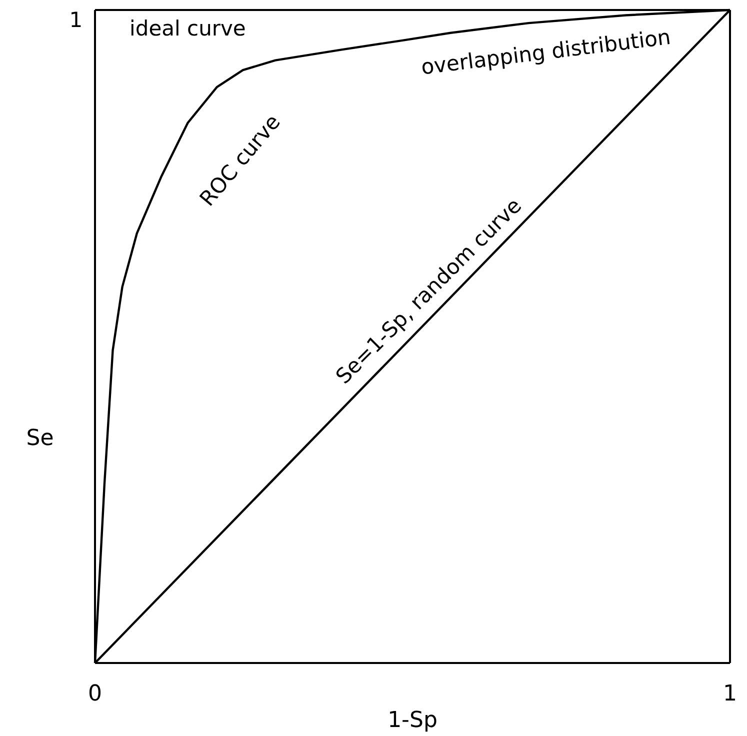 The height and width of the screenshot is (736, 747). What do you see at coordinates (546, 52) in the screenshot?
I see `annotation: overlapping distribution` at bounding box center [546, 52].